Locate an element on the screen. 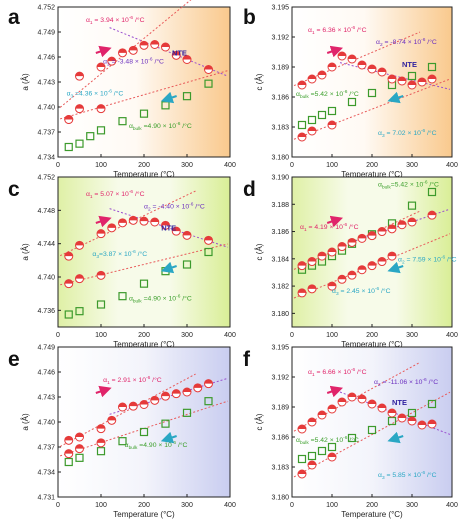 This screenshot has height=519, width=474. panel-label: a is located at coordinates (14, 17).